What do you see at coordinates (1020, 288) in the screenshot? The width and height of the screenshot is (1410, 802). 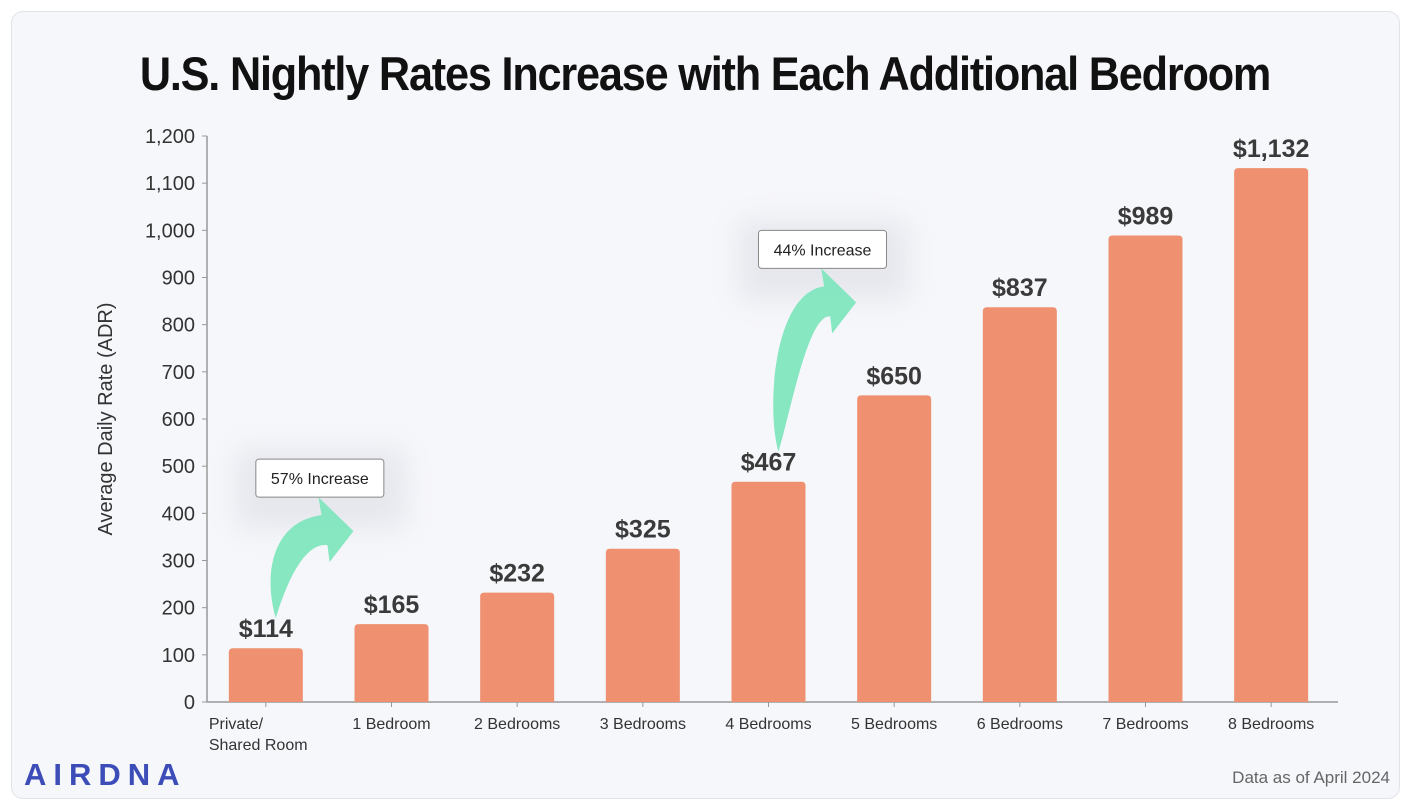 I see `bar-value-label: $837` at bounding box center [1020, 288].